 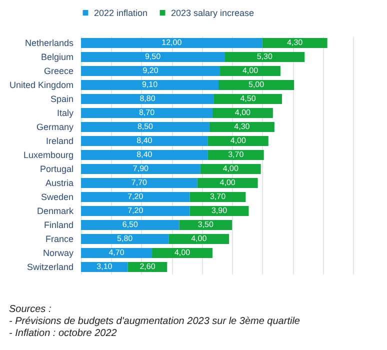 What do you see at coordinates (30, 309) in the screenshot?
I see `source-note: Sources :` at bounding box center [30, 309].